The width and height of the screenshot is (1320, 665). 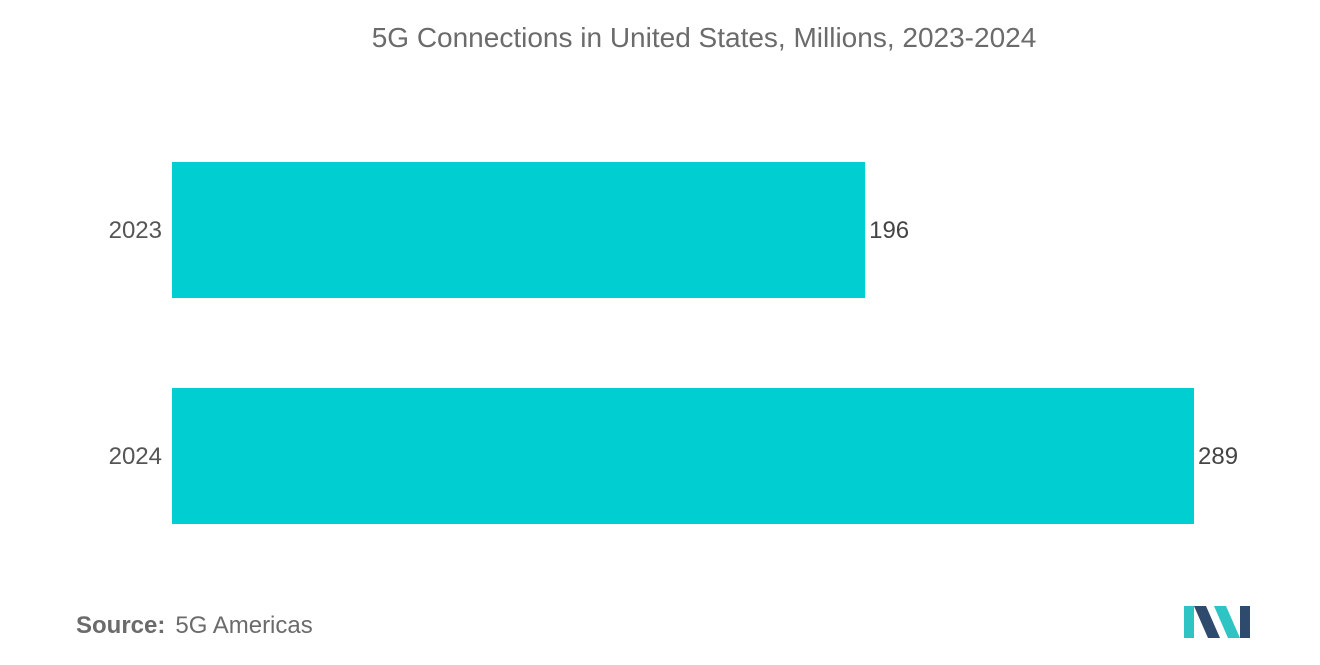 What do you see at coordinates (889, 230) in the screenshot?
I see `data-label-2023: 196` at bounding box center [889, 230].